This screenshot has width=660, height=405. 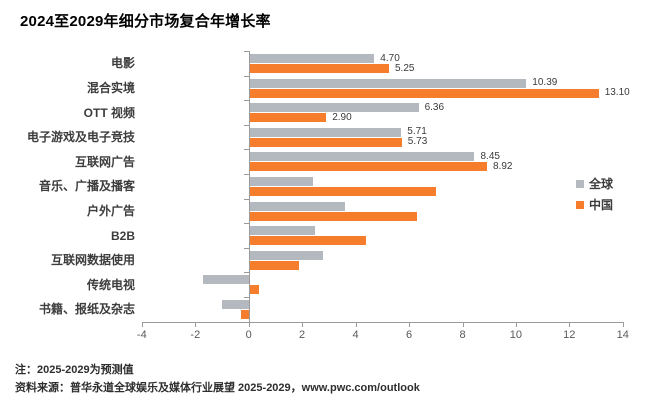 What do you see at coordinates (74, 370) in the screenshot?
I see `note-forecast: 注：2025-2029为预测值` at bounding box center [74, 370].